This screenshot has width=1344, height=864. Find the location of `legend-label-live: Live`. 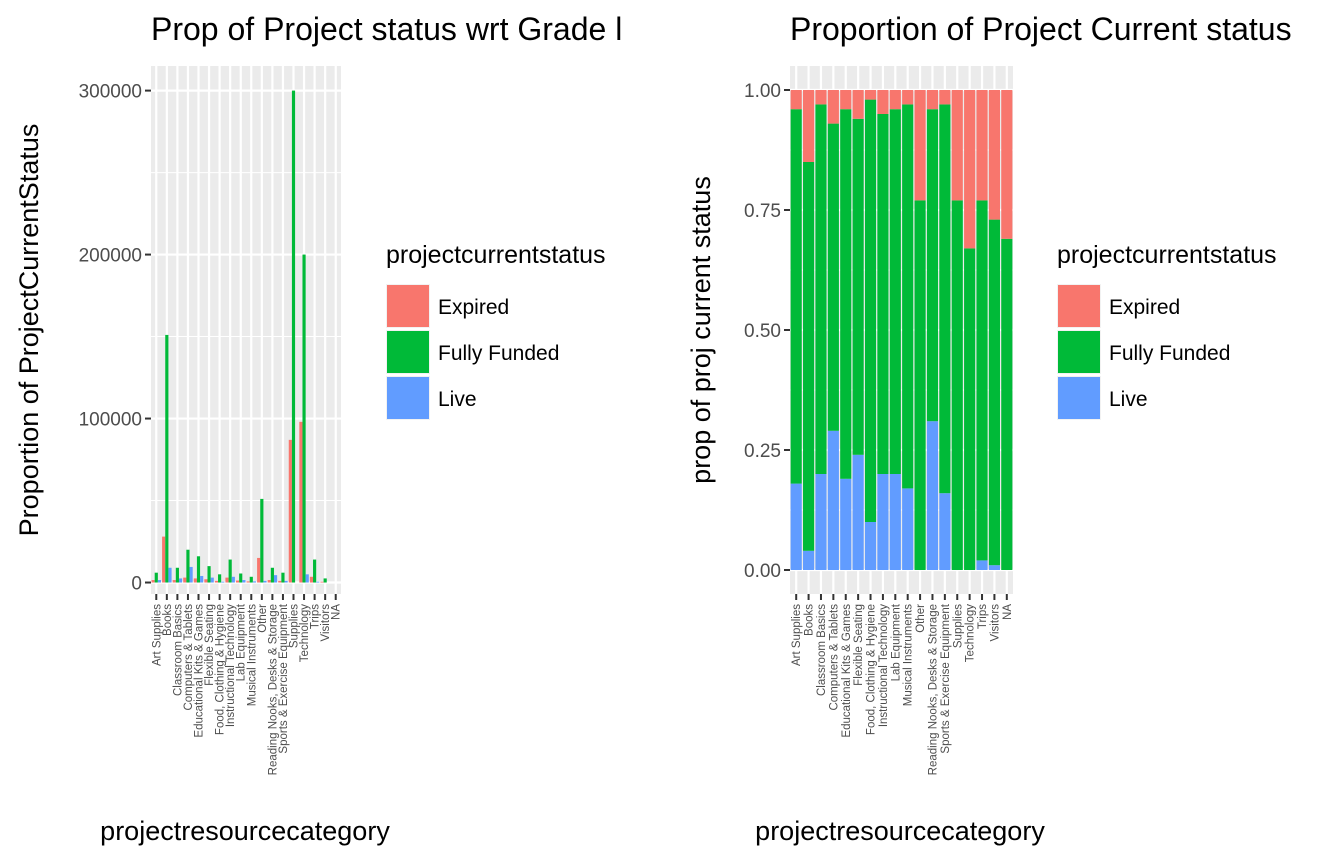

legend-label-live: Live is located at coordinates (457, 399).